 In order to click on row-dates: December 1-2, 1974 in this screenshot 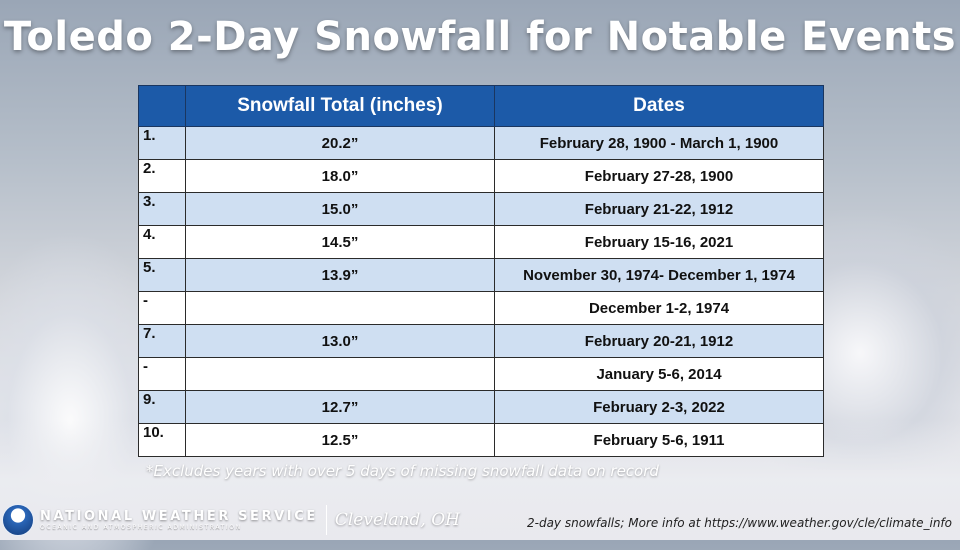, I will do `click(659, 308)`.